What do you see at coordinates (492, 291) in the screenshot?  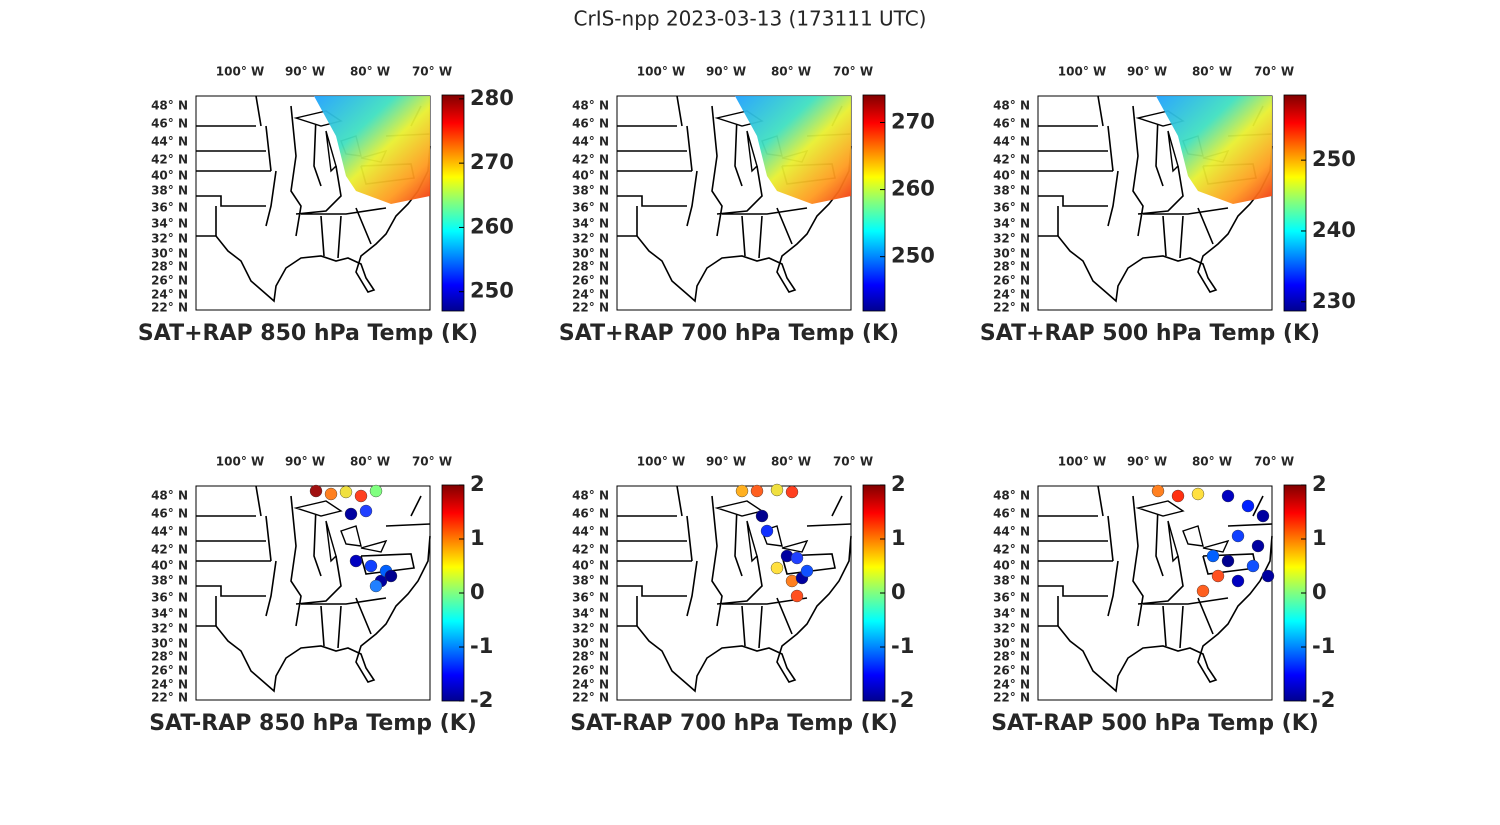 I see `colorbar-label: 250` at bounding box center [492, 291].